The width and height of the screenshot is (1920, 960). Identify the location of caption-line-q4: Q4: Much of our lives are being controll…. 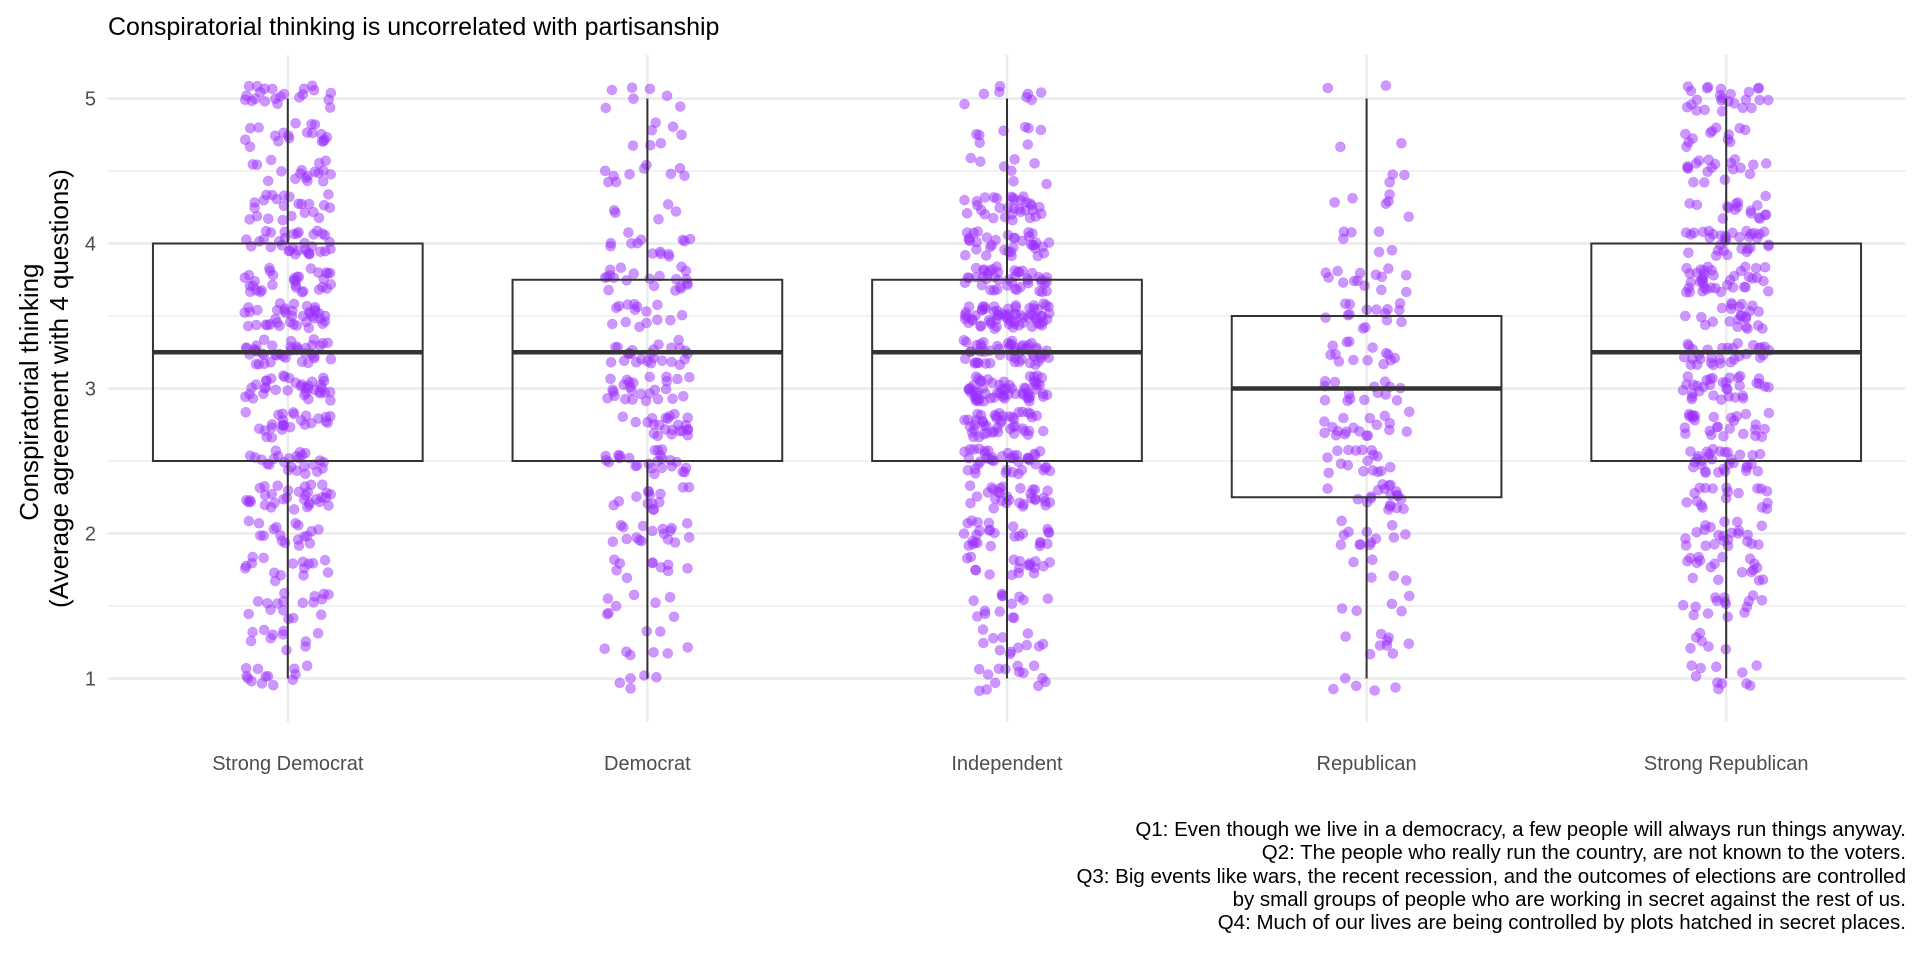
(1561, 923).